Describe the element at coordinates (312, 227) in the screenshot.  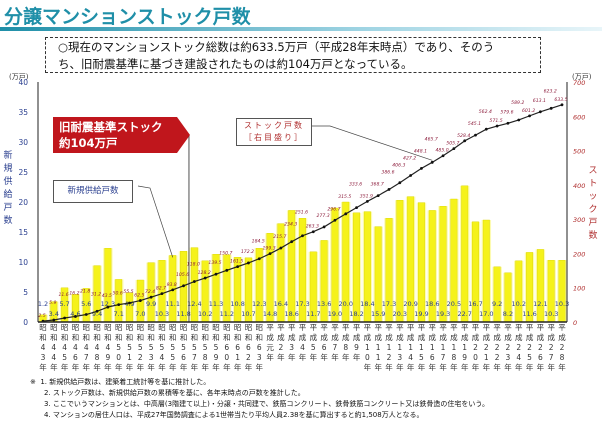
I see `stock-data-label: 263.3` at that location.